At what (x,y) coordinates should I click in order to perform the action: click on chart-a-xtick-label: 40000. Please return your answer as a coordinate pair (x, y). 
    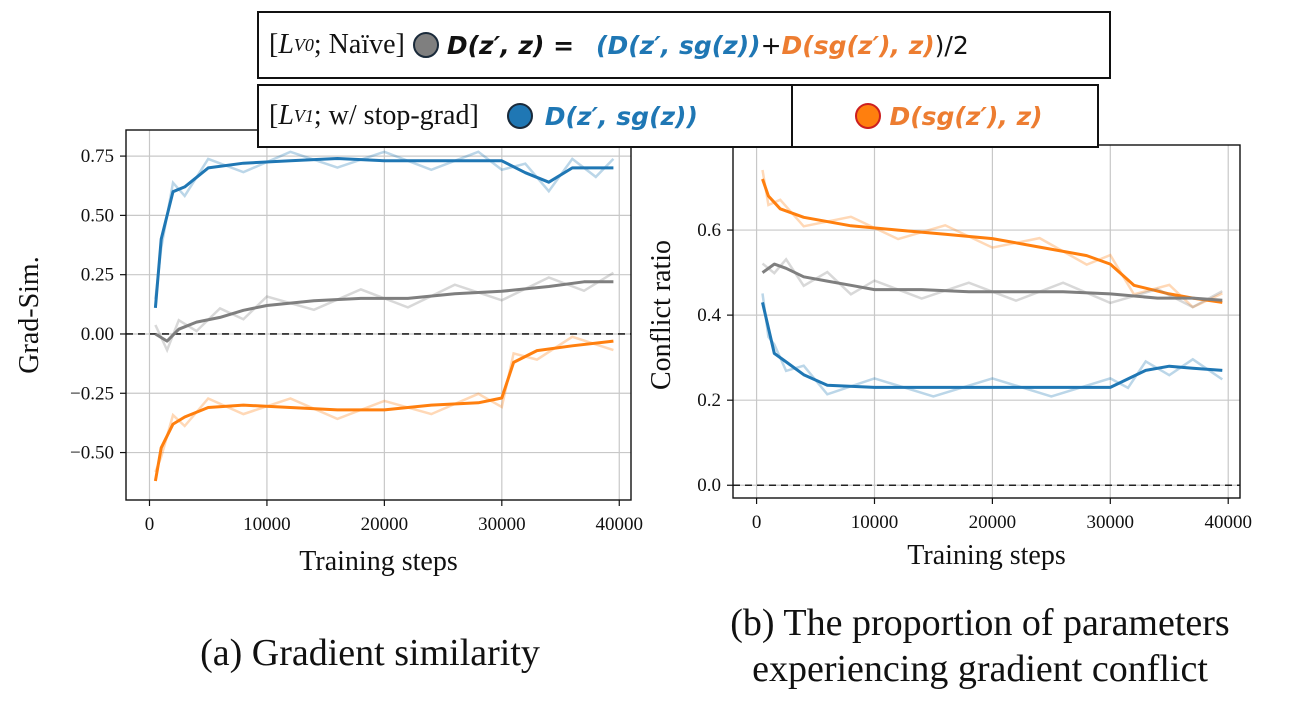
    Looking at the image, I should click on (620, 524).